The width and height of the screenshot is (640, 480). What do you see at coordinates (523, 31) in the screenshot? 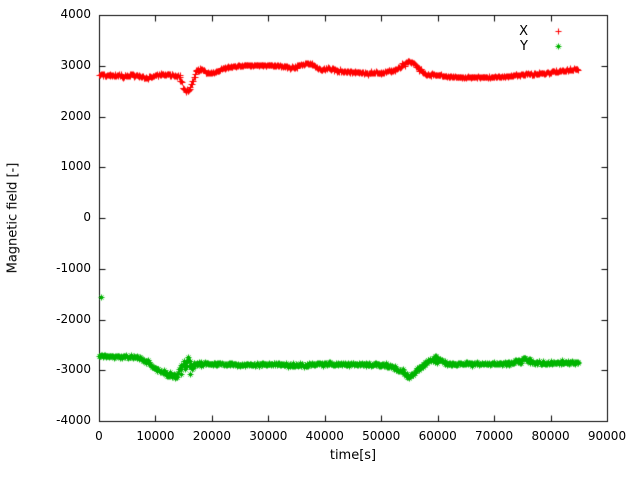
I see `legend-entry-x-label: X` at bounding box center [523, 31].